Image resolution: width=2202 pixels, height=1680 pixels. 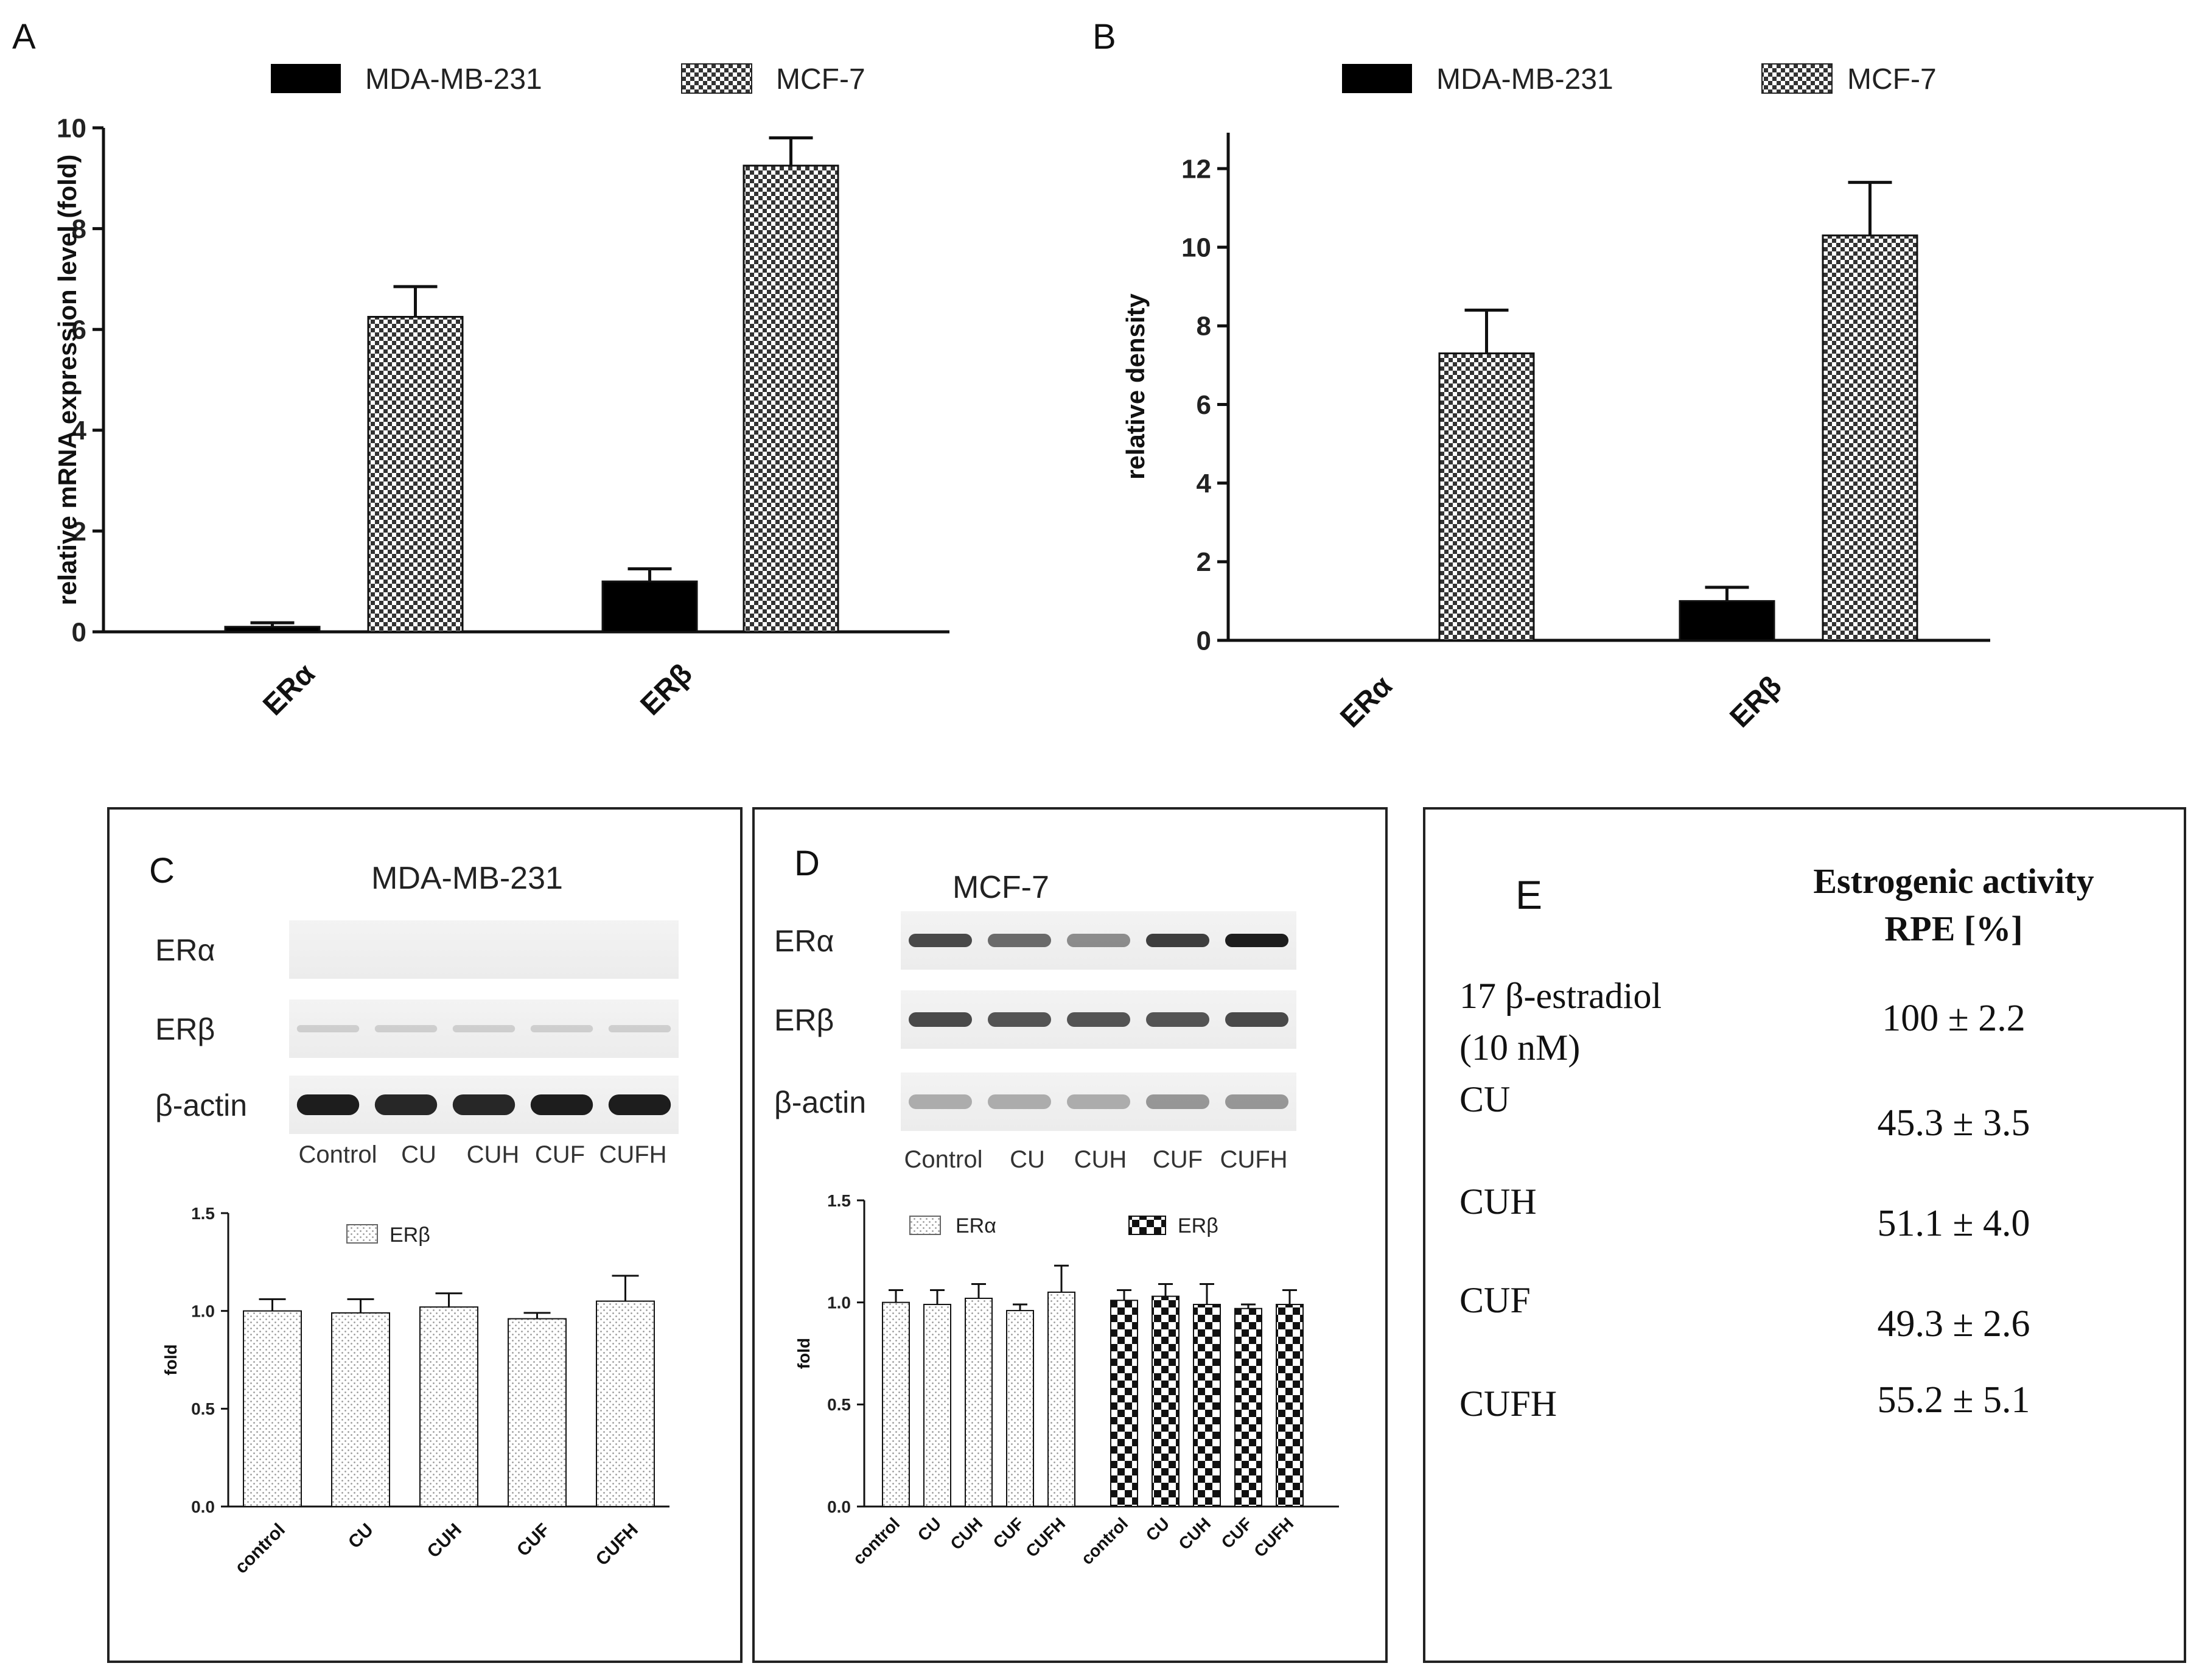 What do you see at coordinates (976, 1225) in the screenshot?
I see `legend-label-er-alpha: ERα` at bounding box center [976, 1225].